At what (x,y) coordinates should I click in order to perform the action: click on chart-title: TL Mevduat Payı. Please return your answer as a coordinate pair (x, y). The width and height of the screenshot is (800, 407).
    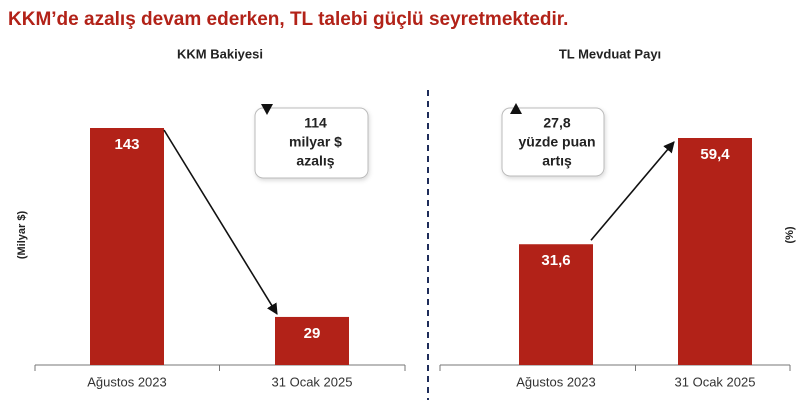
    Looking at the image, I should click on (610, 53).